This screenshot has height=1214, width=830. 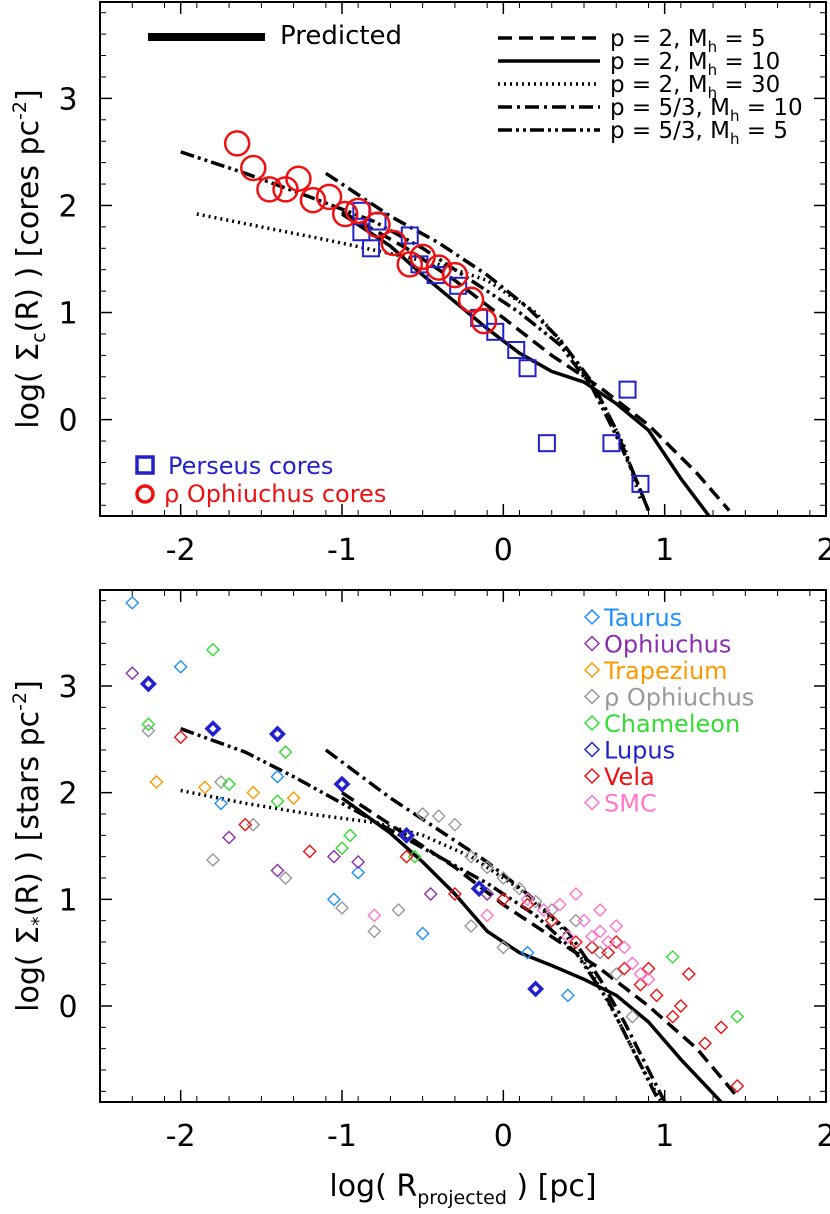 I want to click on x-tick-label: 0, so click(x=503, y=1136).